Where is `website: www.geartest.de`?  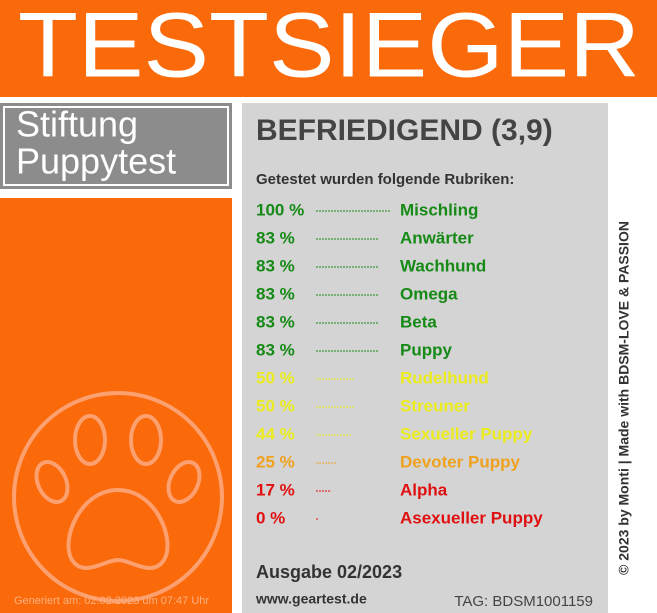
website: www.geartest.de is located at coordinates (311, 599).